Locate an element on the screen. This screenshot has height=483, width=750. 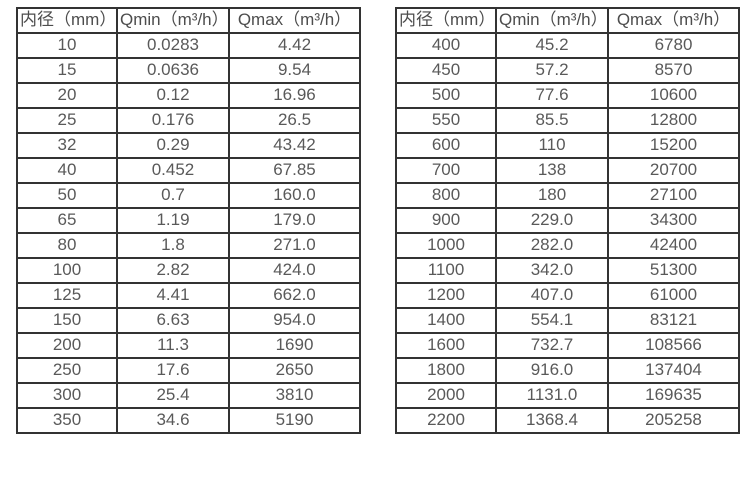
table-row: 1800 916.0 137404 is located at coordinates (567, 370).